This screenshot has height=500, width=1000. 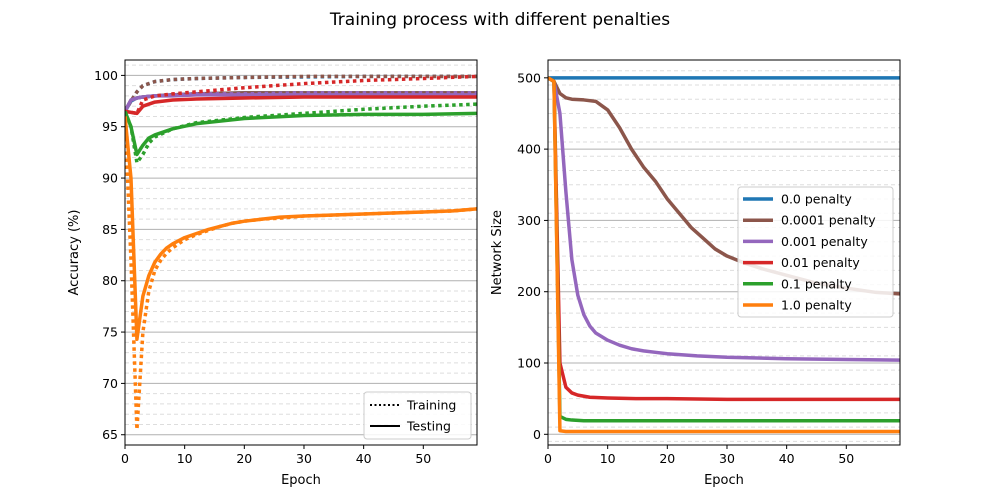 What do you see at coordinates (727, 458) in the screenshot?
I see `network-size-x-tick-label: 30` at bounding box center [727, 458].